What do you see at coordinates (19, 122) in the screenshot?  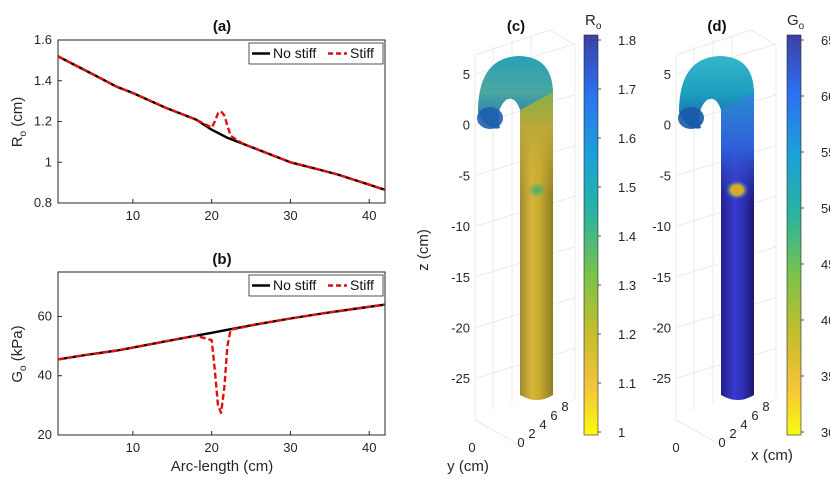 I see `panel-a-ylabel: Ro (cm)` at bounding box center [19, 122].